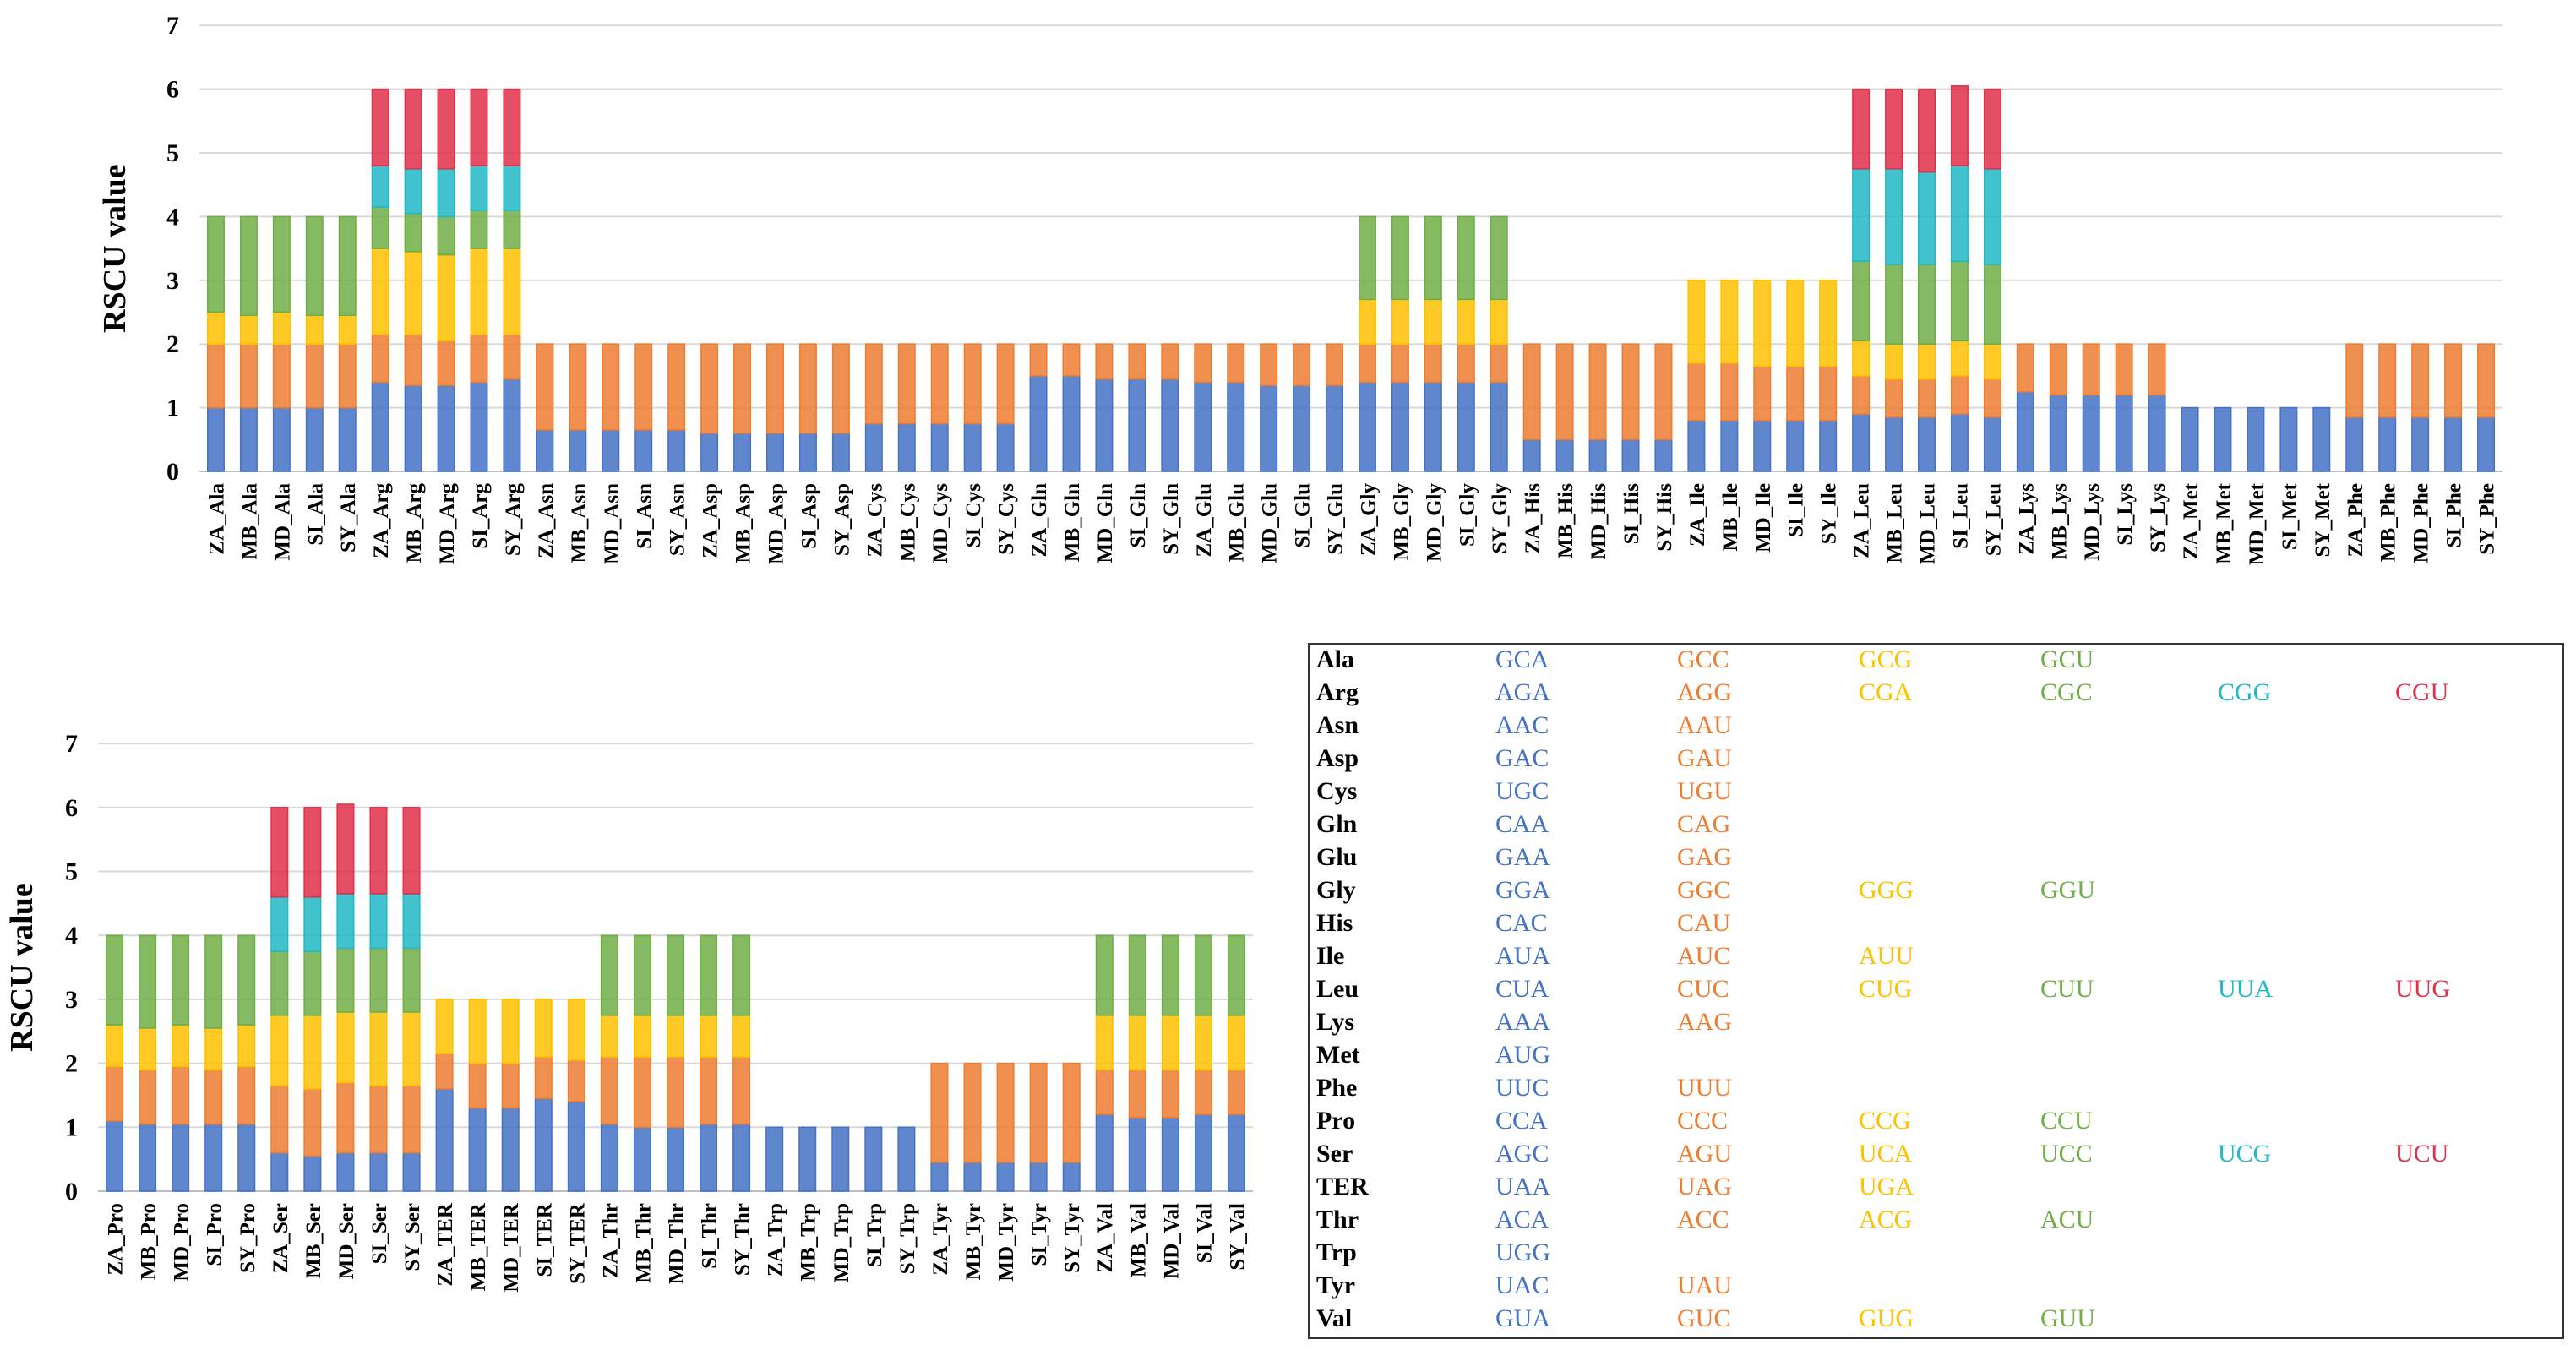 This screenshot has width=2576, height=1350. Describe the element at coordinates (1039, 1234) in the screenshot. I see `x-tick-label: SI_Tyr` at that location.